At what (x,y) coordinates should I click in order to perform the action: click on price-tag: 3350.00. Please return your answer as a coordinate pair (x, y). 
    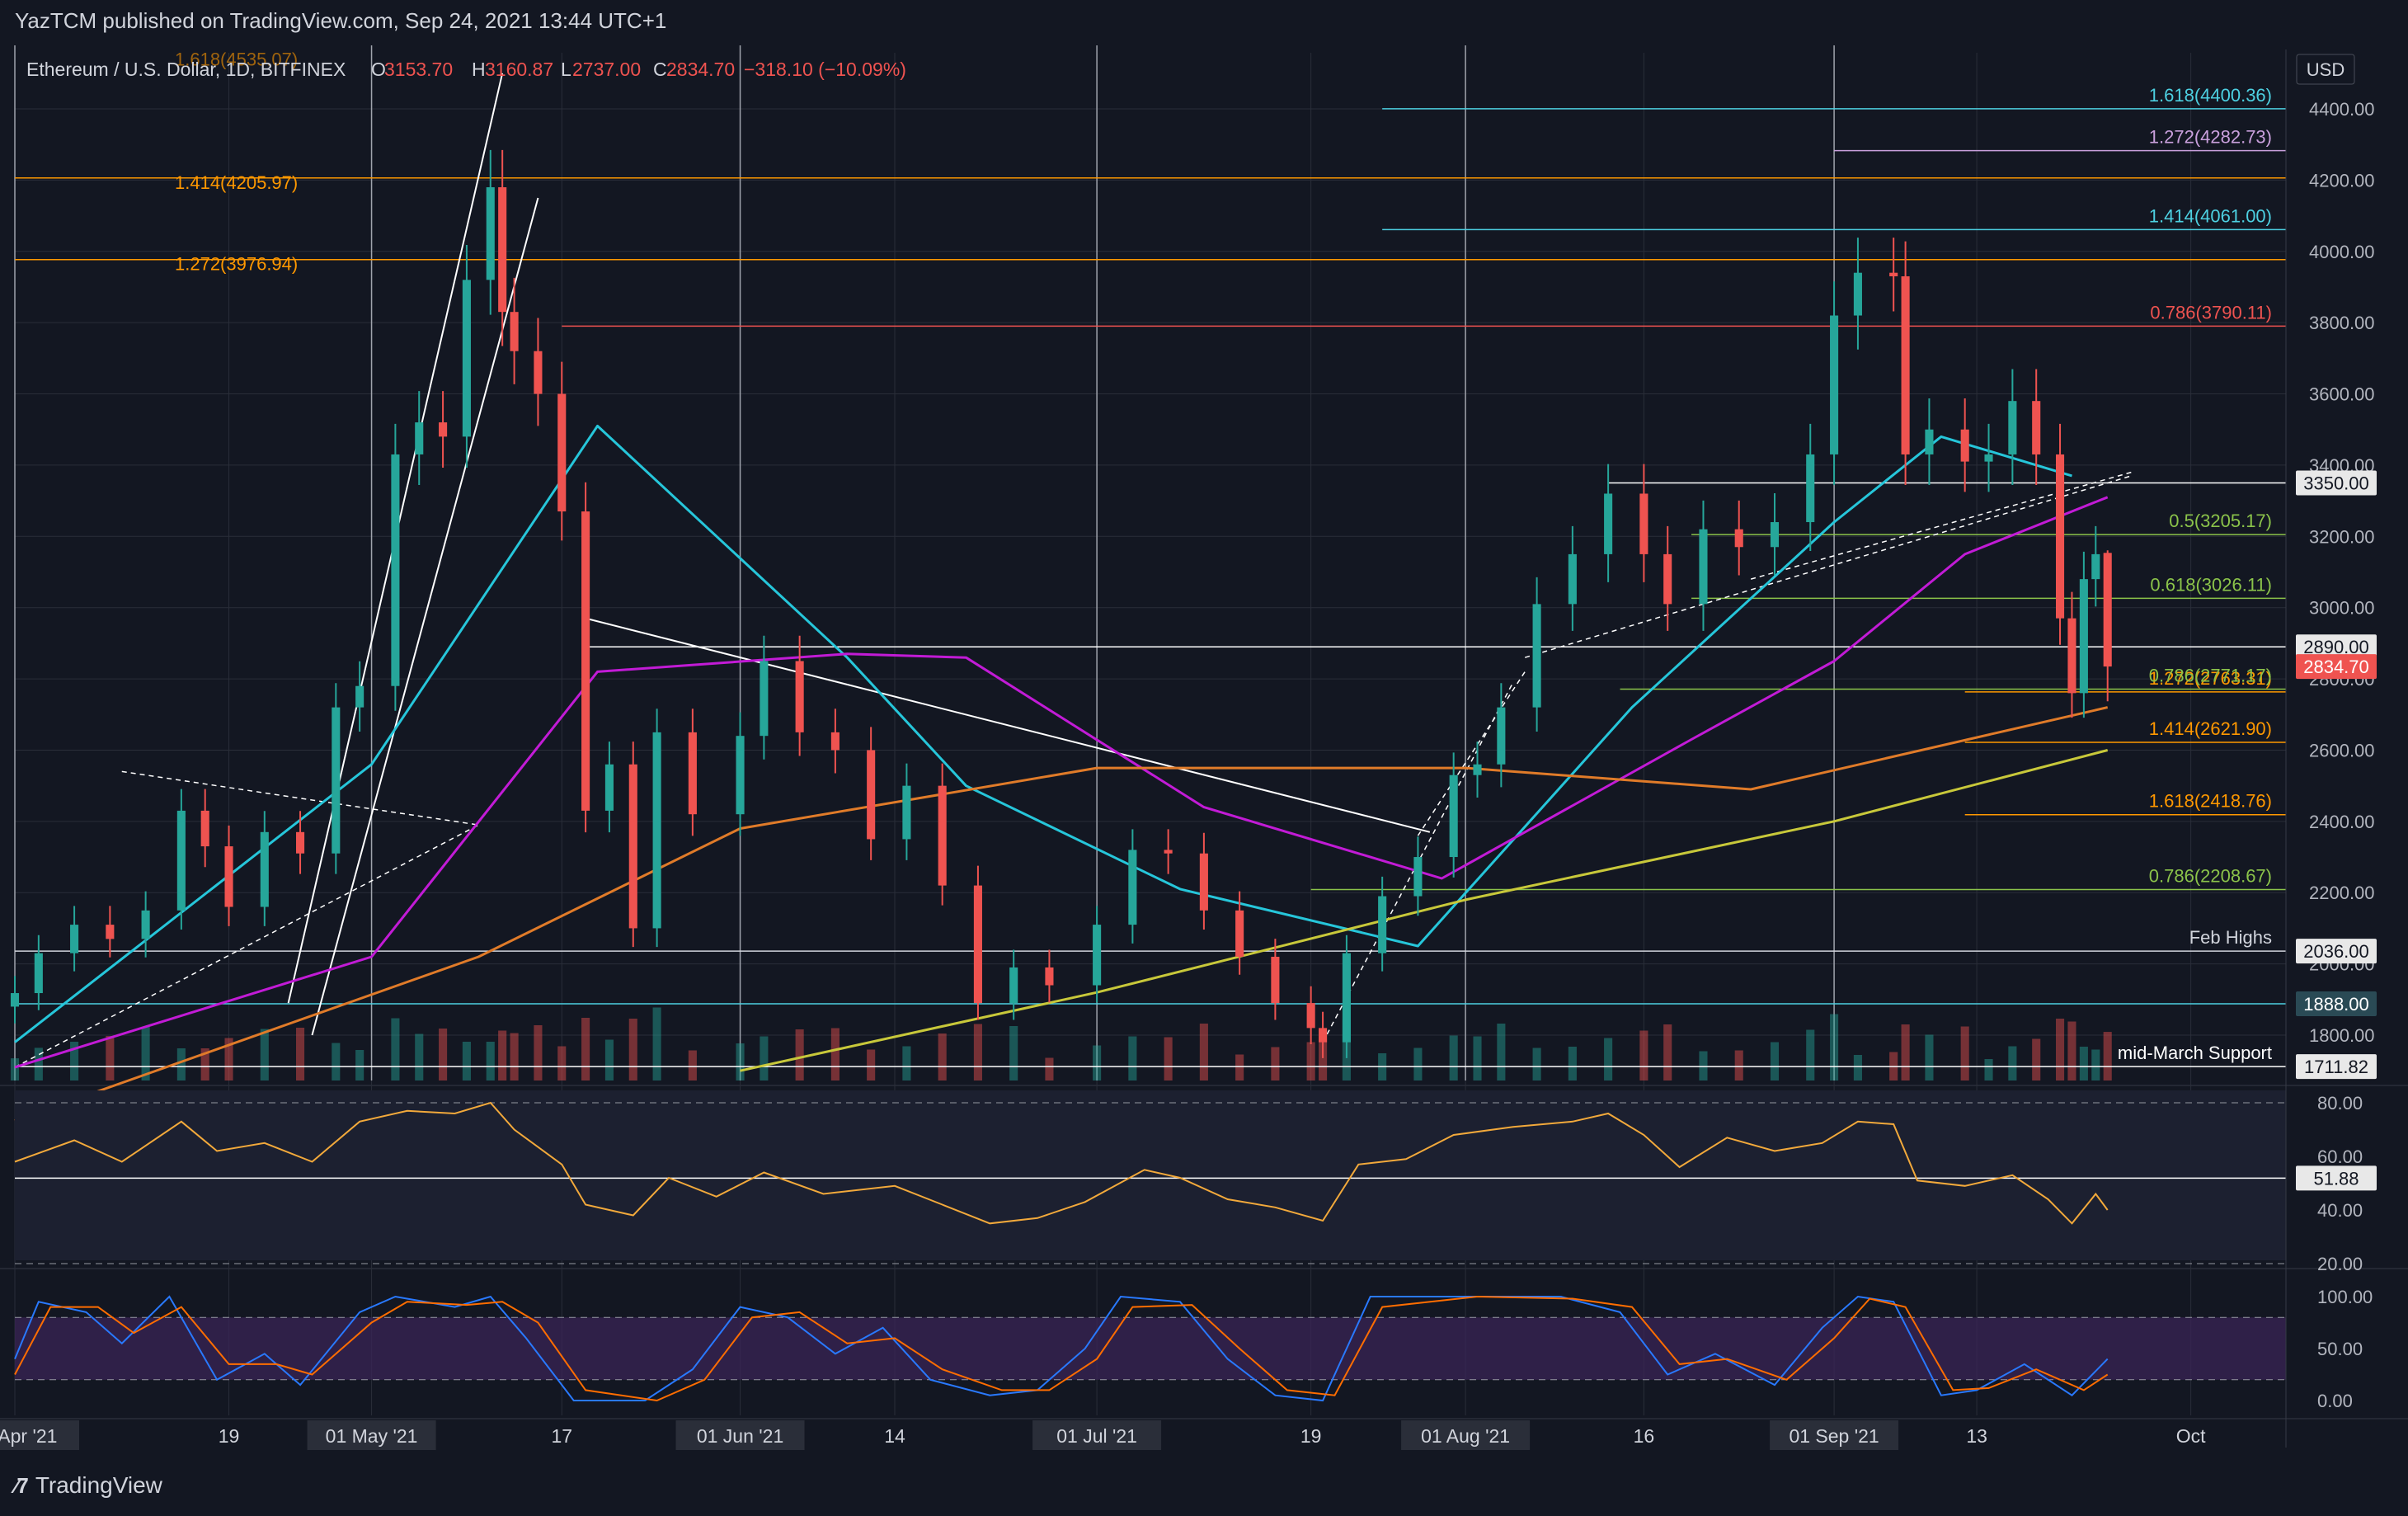
    Looking at the image, I should click on (2336, 484).